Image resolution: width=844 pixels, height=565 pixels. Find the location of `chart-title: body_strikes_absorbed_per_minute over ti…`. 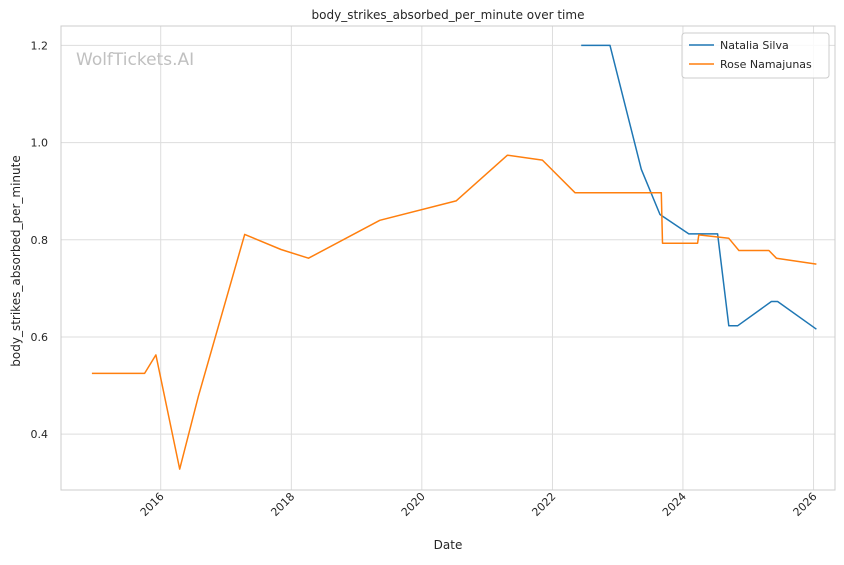

chart-title: body_strikes_absorbed_per_minute over ti… is located at coordinates (448, 15).